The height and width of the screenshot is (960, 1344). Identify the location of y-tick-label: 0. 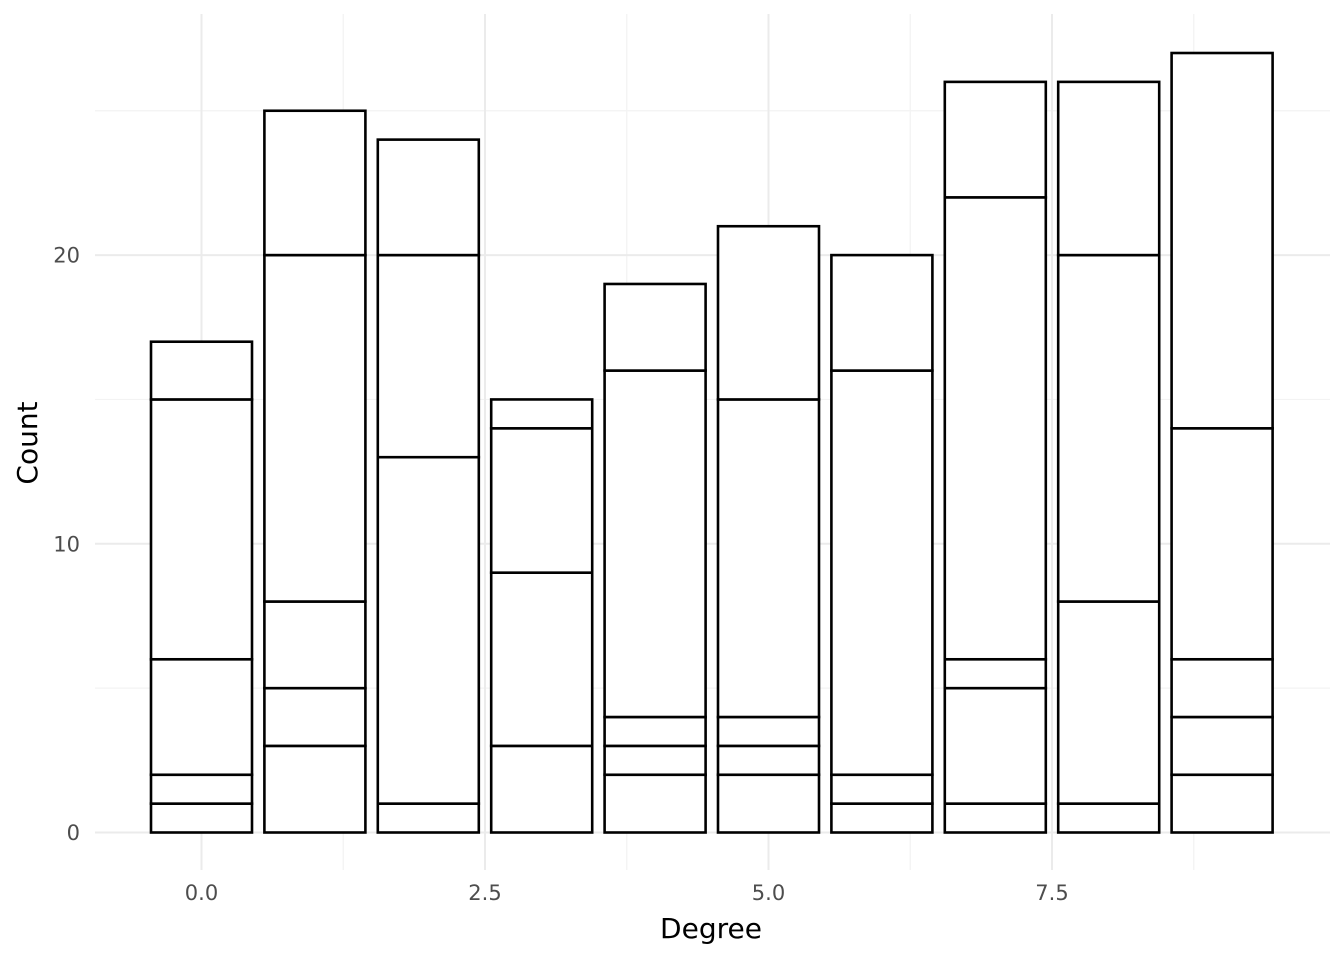
(73, 833).